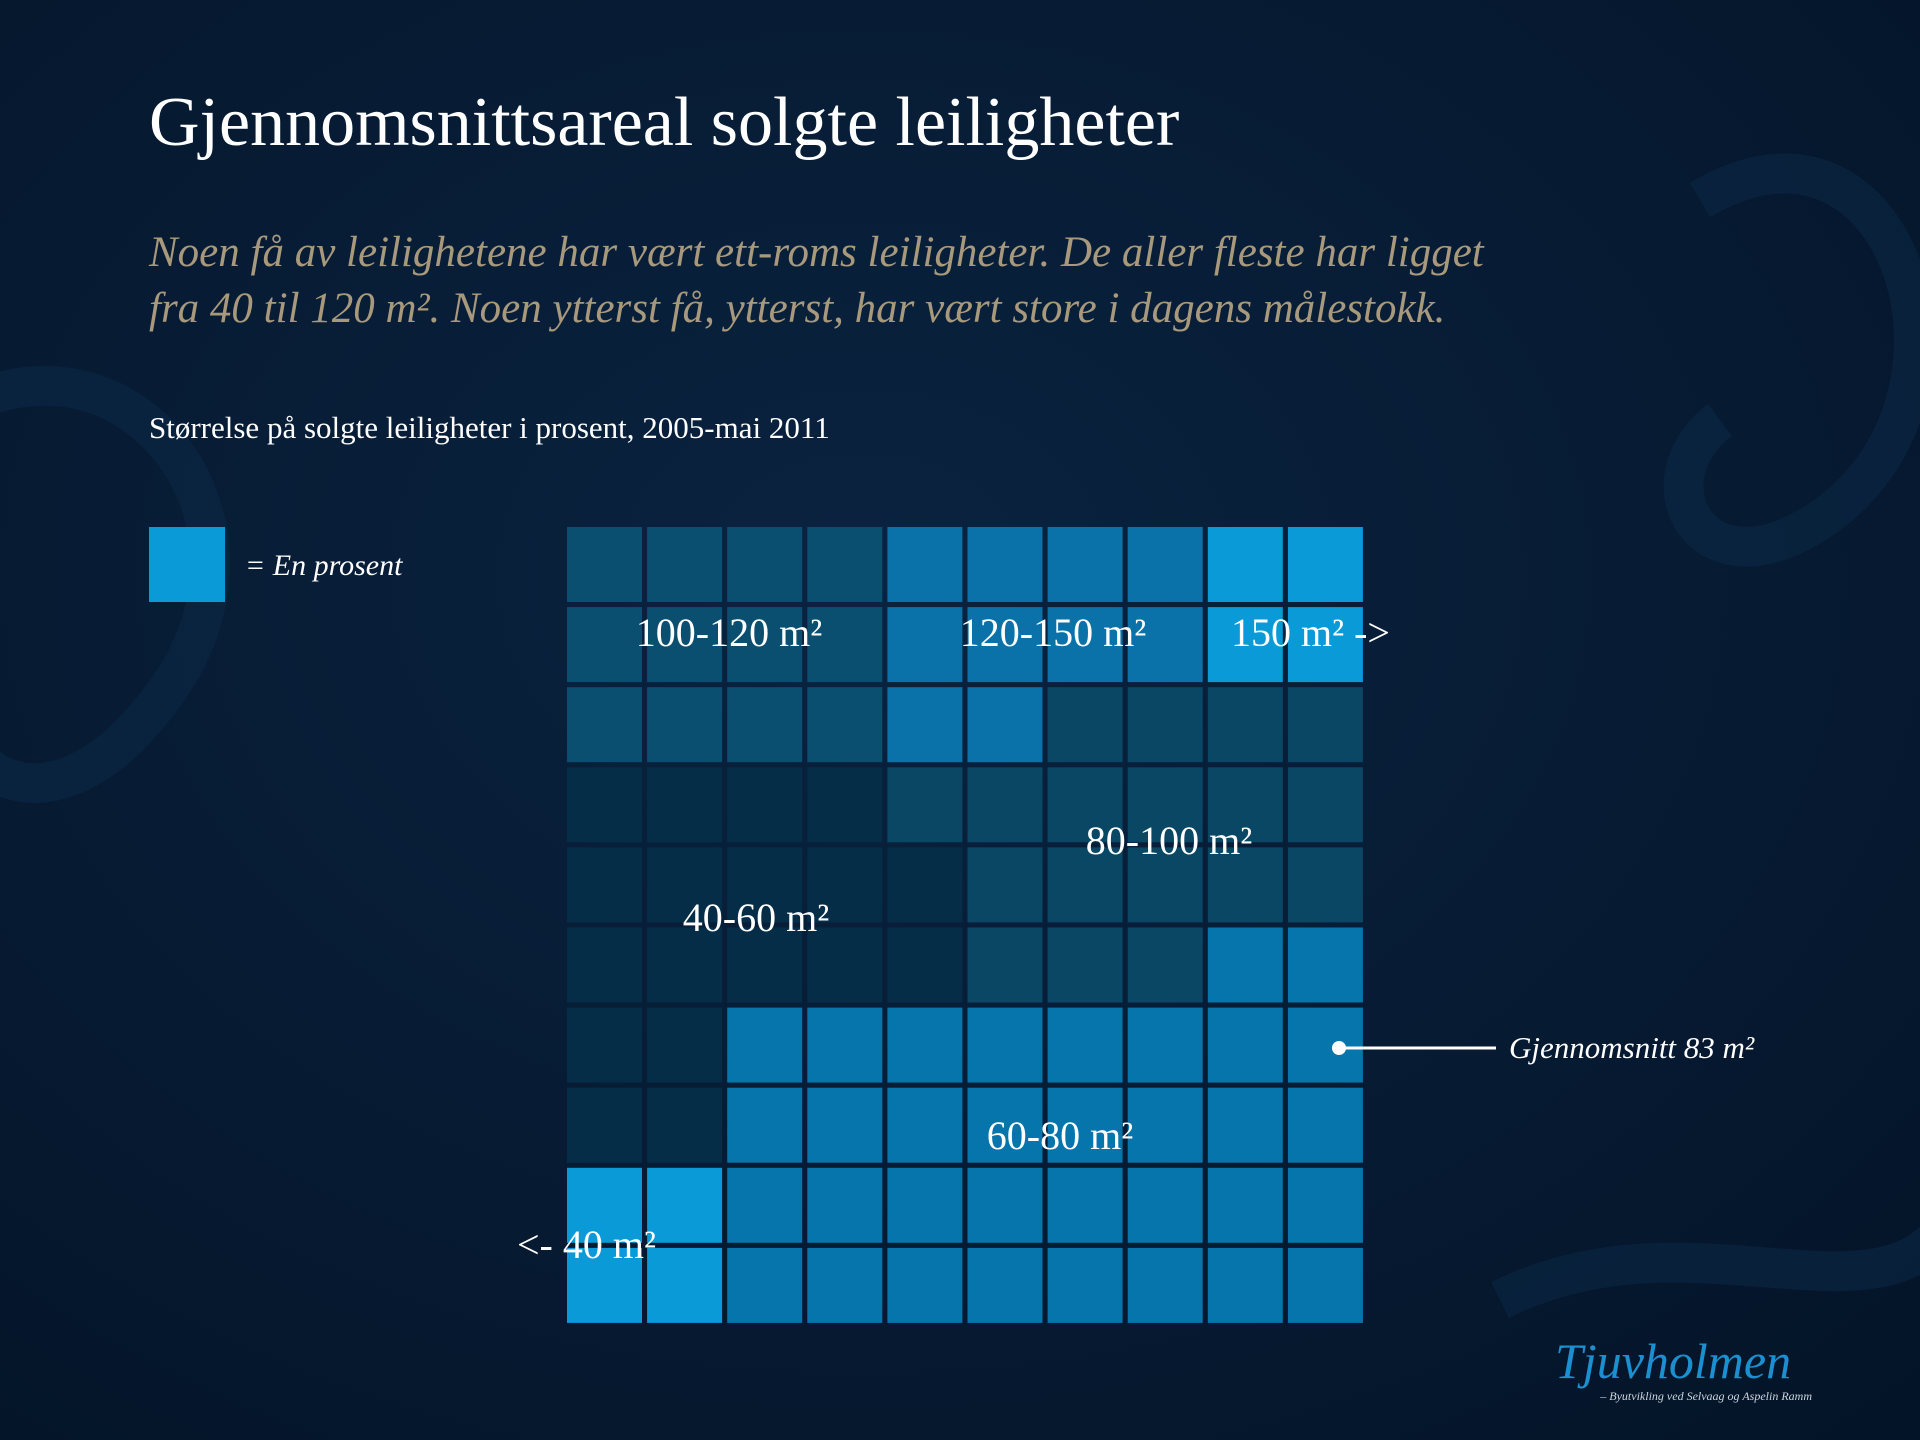 Image resolution: width=1920 pixels, height=1440 pixels. What do you see at coordinates (664, 122) in the screenshot?
I see `title: Gjennomsnittsareal solgte leiligheter` at bounding box center [664, 122].